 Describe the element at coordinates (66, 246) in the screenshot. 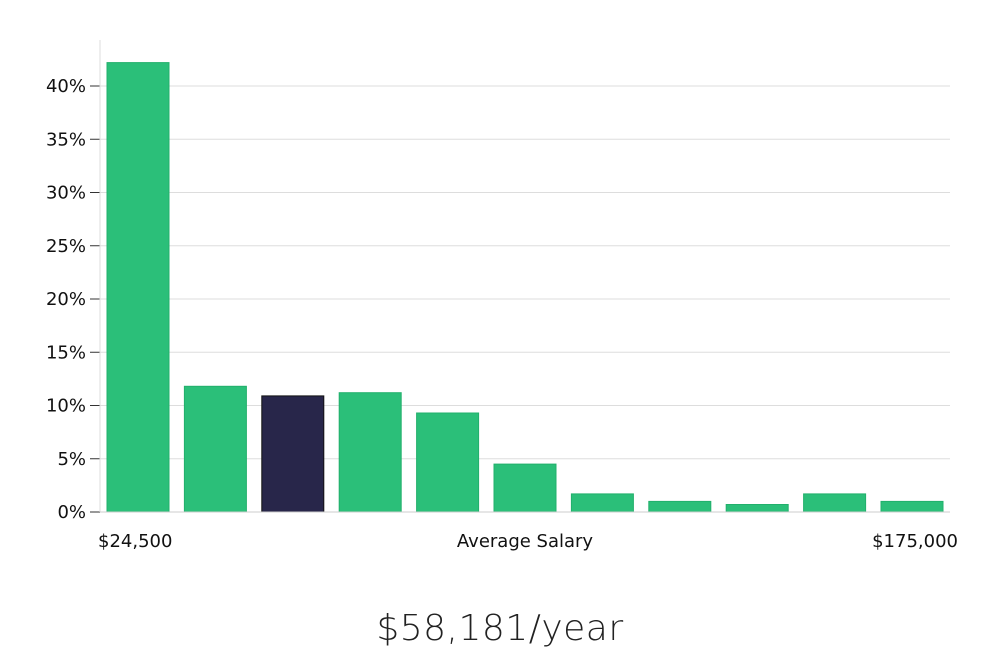

I see `y-tick-label: 25%` at that location.